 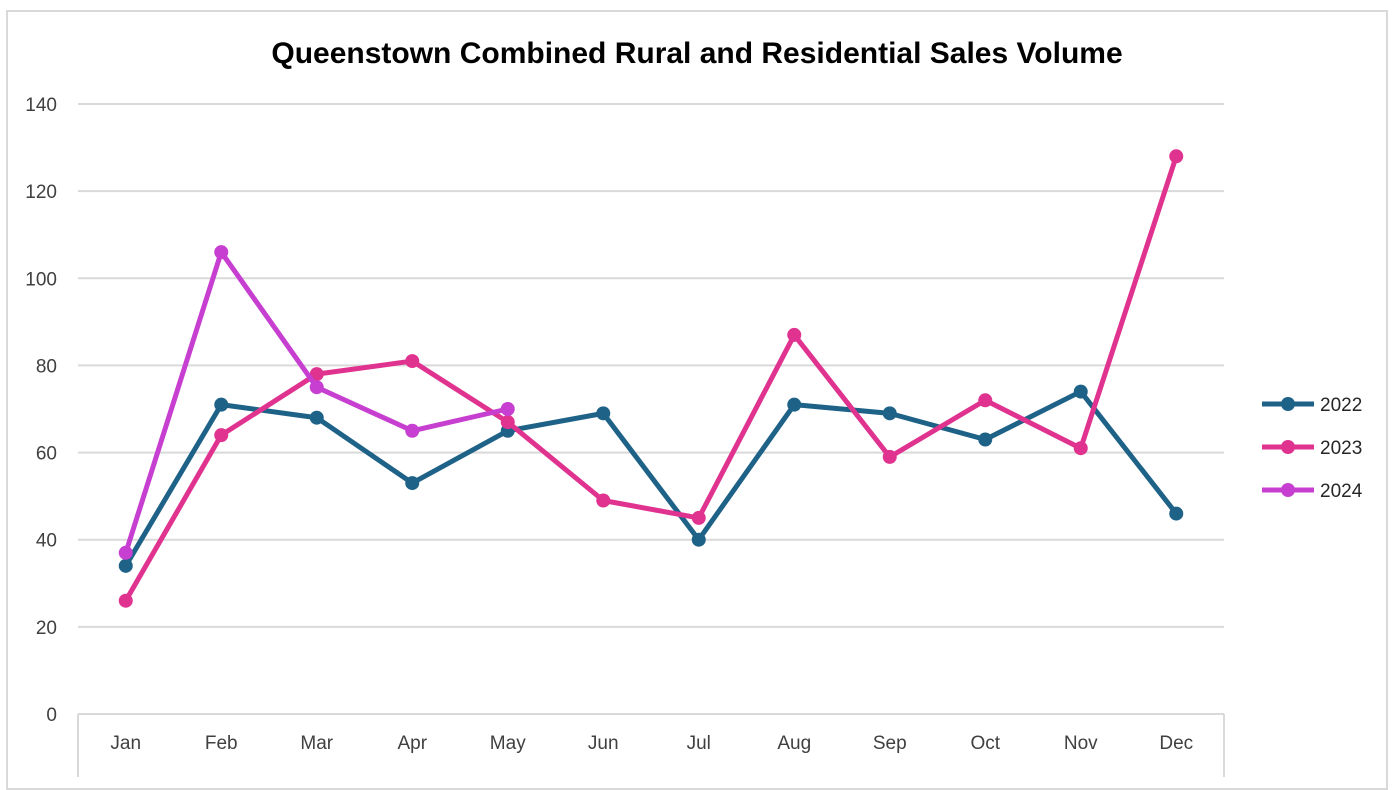 What do you see at coordinates (508, 743) in the screenshot?
I see `x-tick-label: May` at bounding box center [508, 743].